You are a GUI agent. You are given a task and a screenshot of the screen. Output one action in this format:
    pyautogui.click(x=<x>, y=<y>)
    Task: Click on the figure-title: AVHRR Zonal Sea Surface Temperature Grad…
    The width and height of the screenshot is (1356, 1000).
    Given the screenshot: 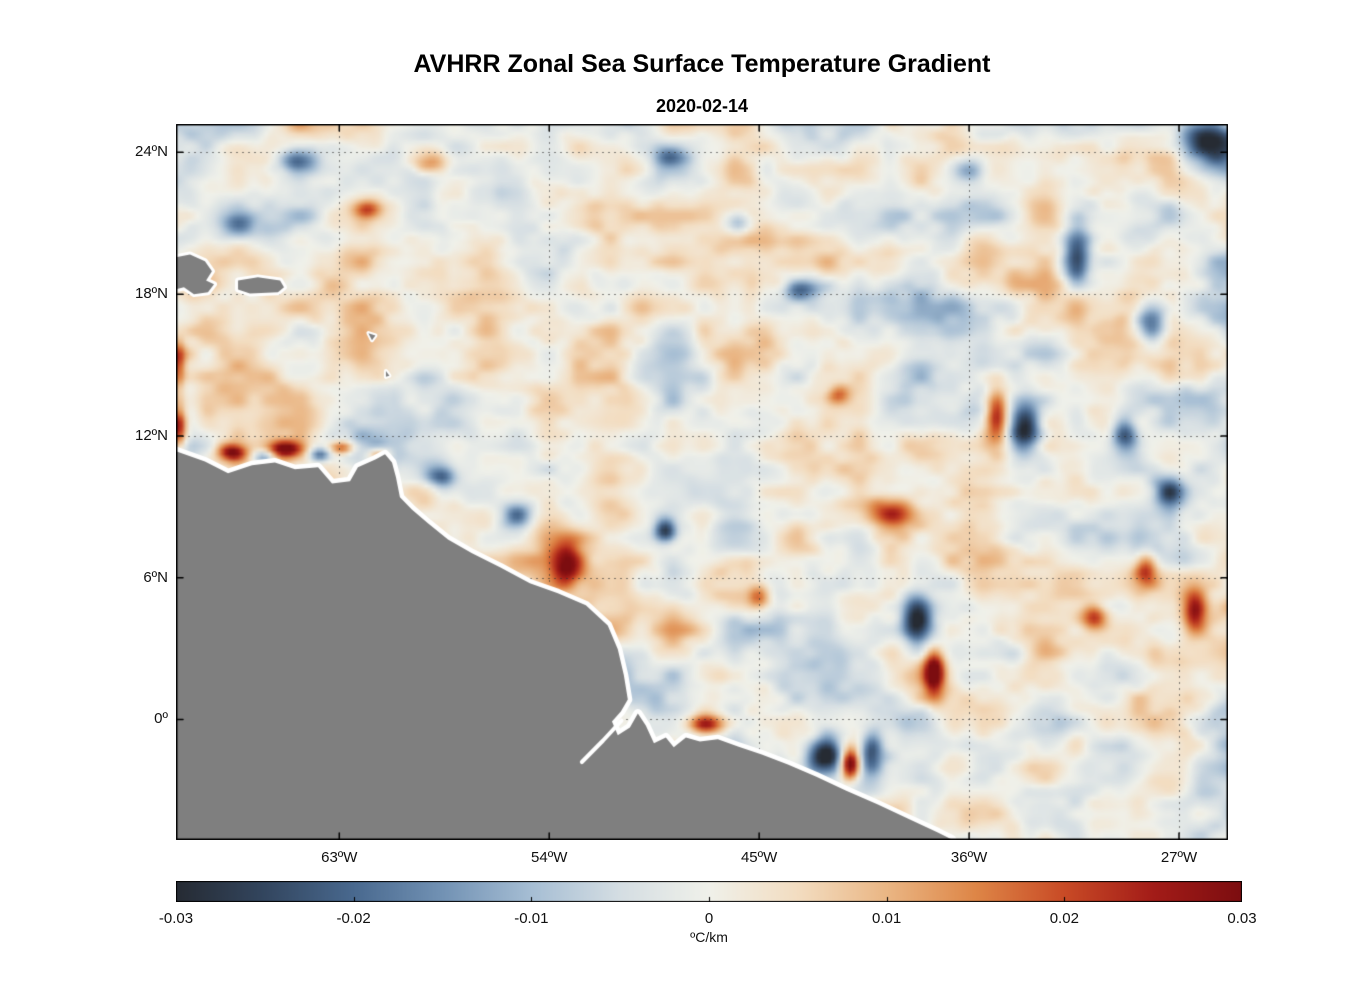 What is the action you would take?
    pyautogui.click(x=702, y=64)
    